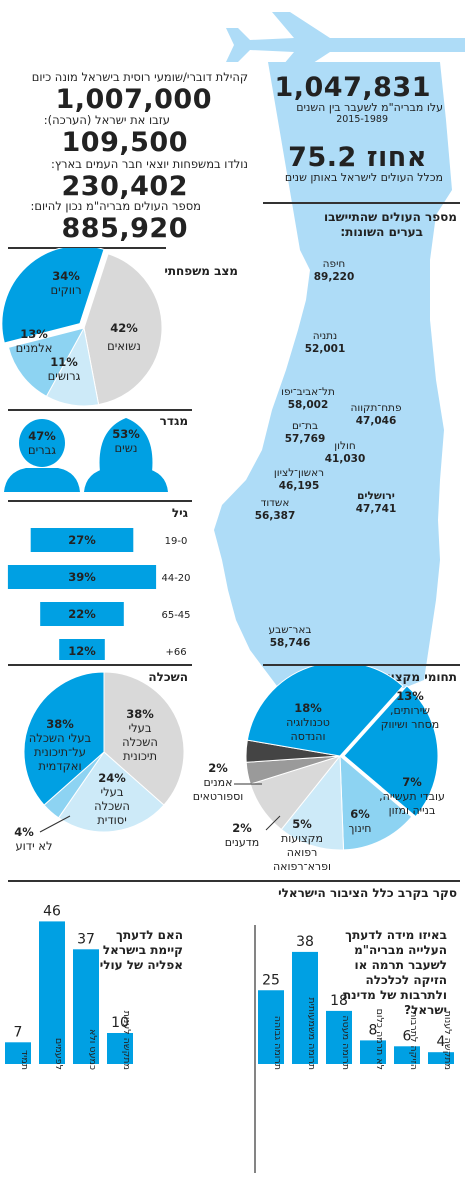  What do you see at coordinates (369, 107) in the screenshot?
I see `olim-label-1: עלו מבריה"מ לשעבר בין השנים` at bounding box center [369, 107].